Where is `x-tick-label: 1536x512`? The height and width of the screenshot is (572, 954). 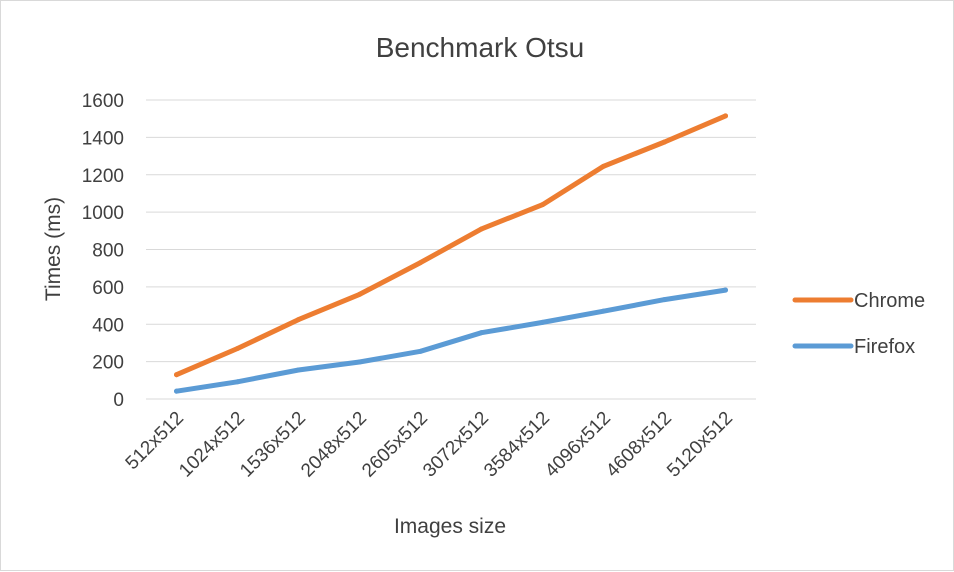
x-tick-label: 1536x512 is located at coordinates (273, 445).